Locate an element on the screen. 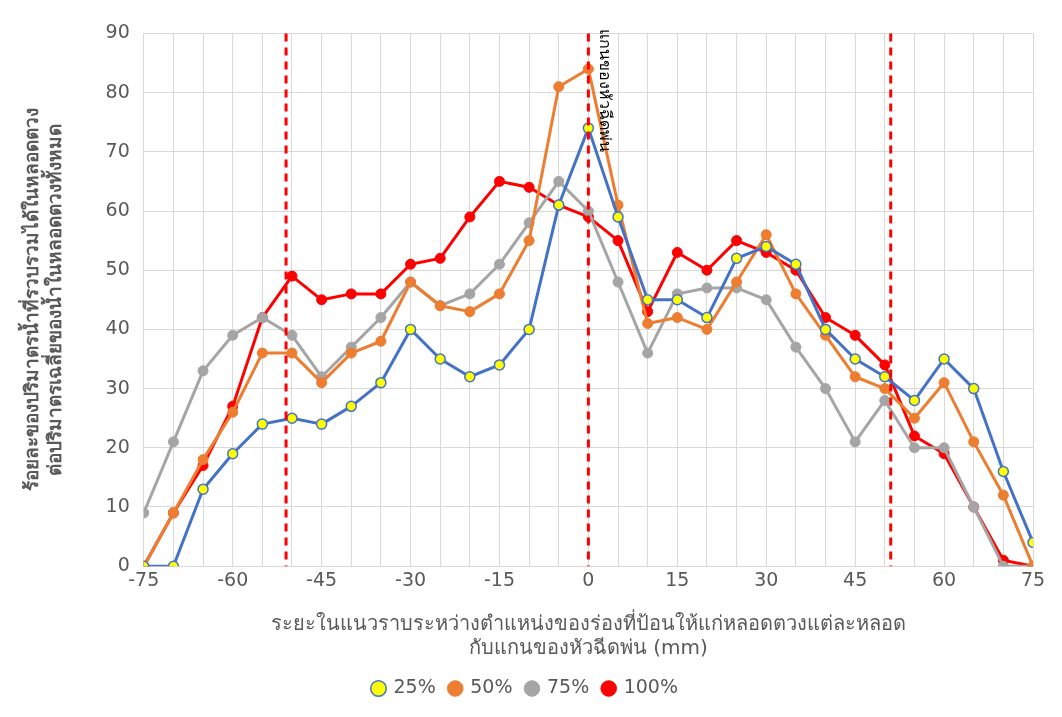 This screenshot has height=717, width=1062. x-tick-label: 75 is located at coordinates (1033, 578).